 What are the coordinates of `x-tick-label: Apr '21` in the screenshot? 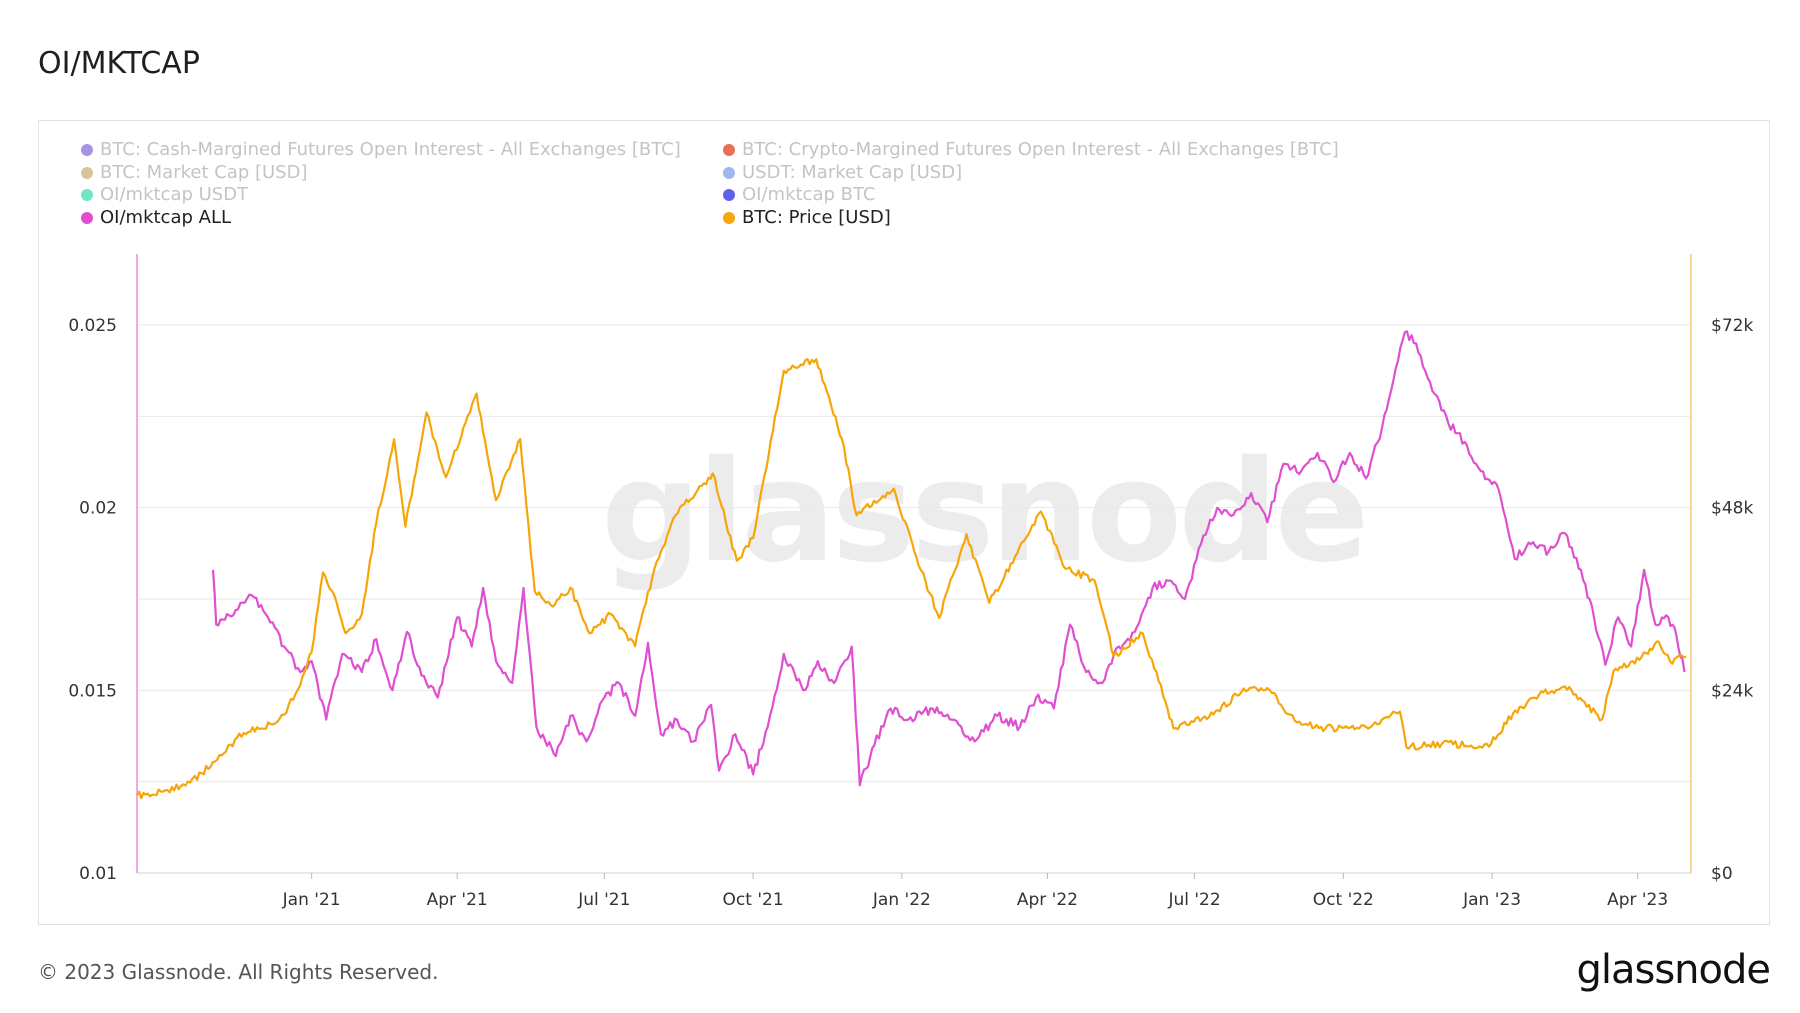 It's located at (457, 900).